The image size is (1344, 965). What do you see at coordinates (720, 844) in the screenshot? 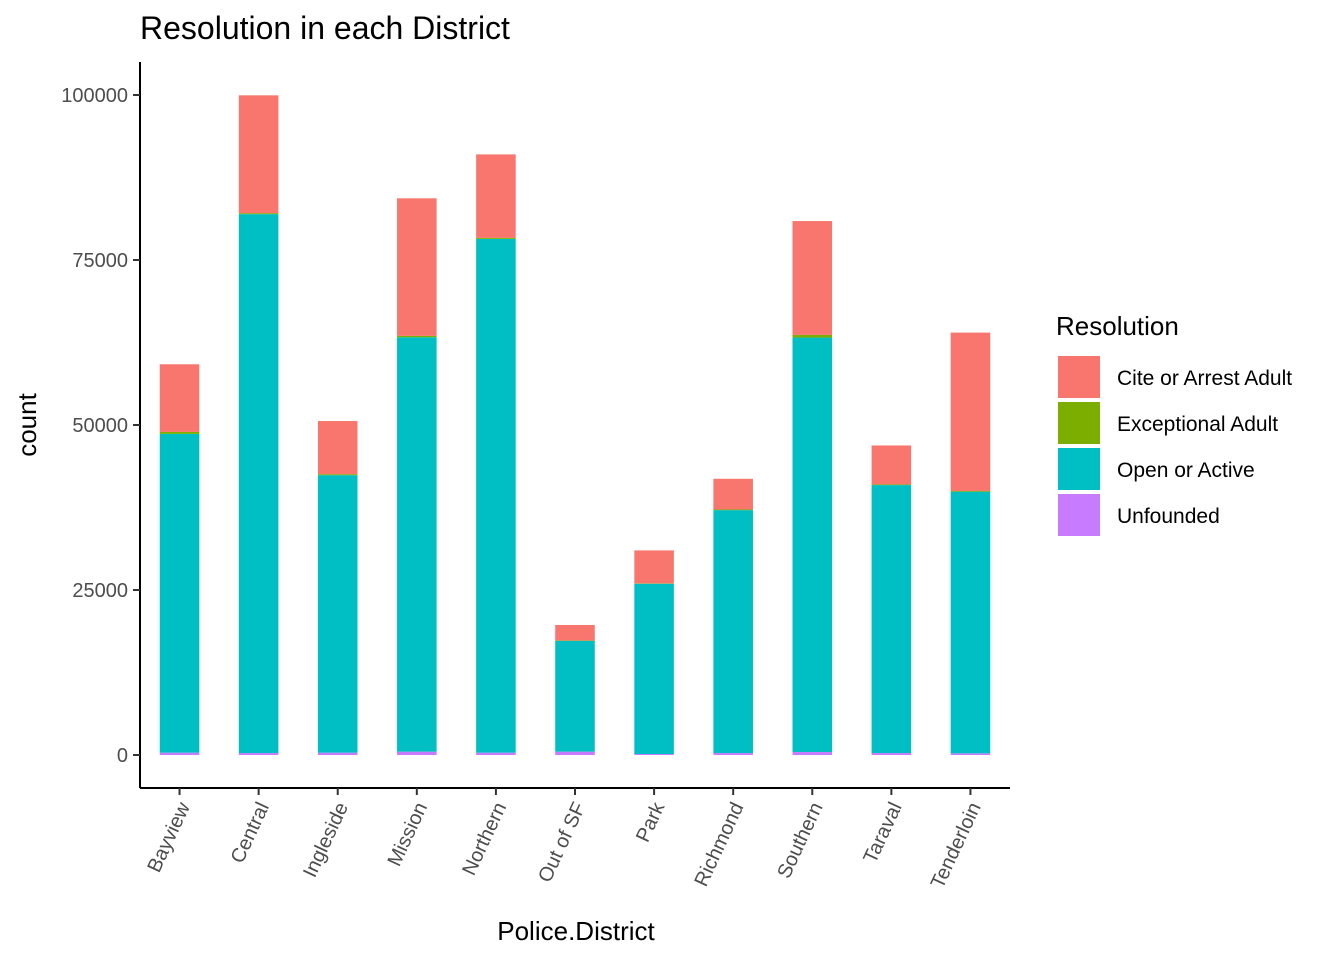
I see `x-tick-label: Richmond` at bounding box center [720, 844].